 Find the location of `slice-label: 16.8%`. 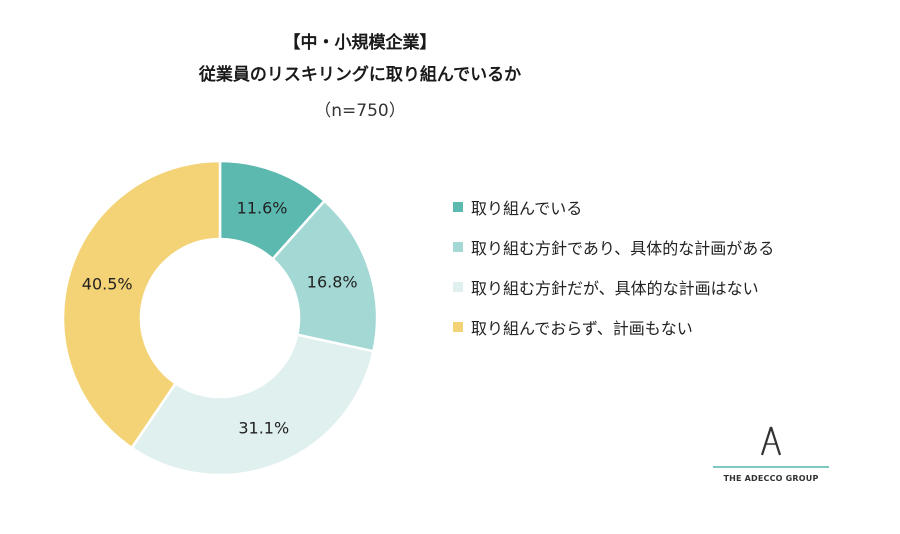

slice-label: 16.8% is located at coordinates (332, 282).